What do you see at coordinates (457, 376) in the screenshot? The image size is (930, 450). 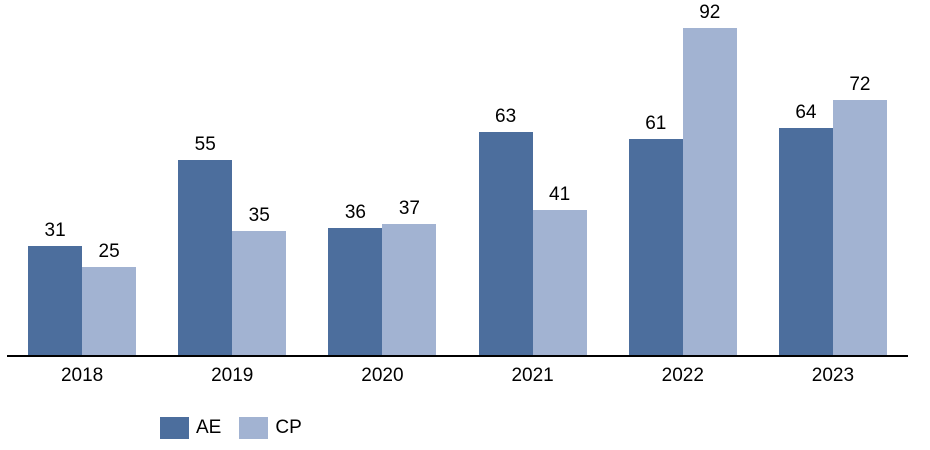 I see `x-axis-labels: 2018 2019 2020 2021 2022 2023` at bounding box center [457, 376].